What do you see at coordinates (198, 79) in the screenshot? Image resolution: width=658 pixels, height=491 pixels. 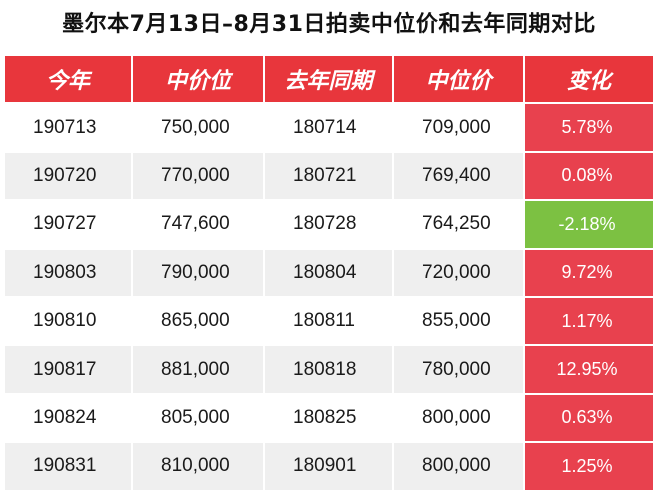 I see `column-header-median-price: 中价位` at bounding box center [198, 79].